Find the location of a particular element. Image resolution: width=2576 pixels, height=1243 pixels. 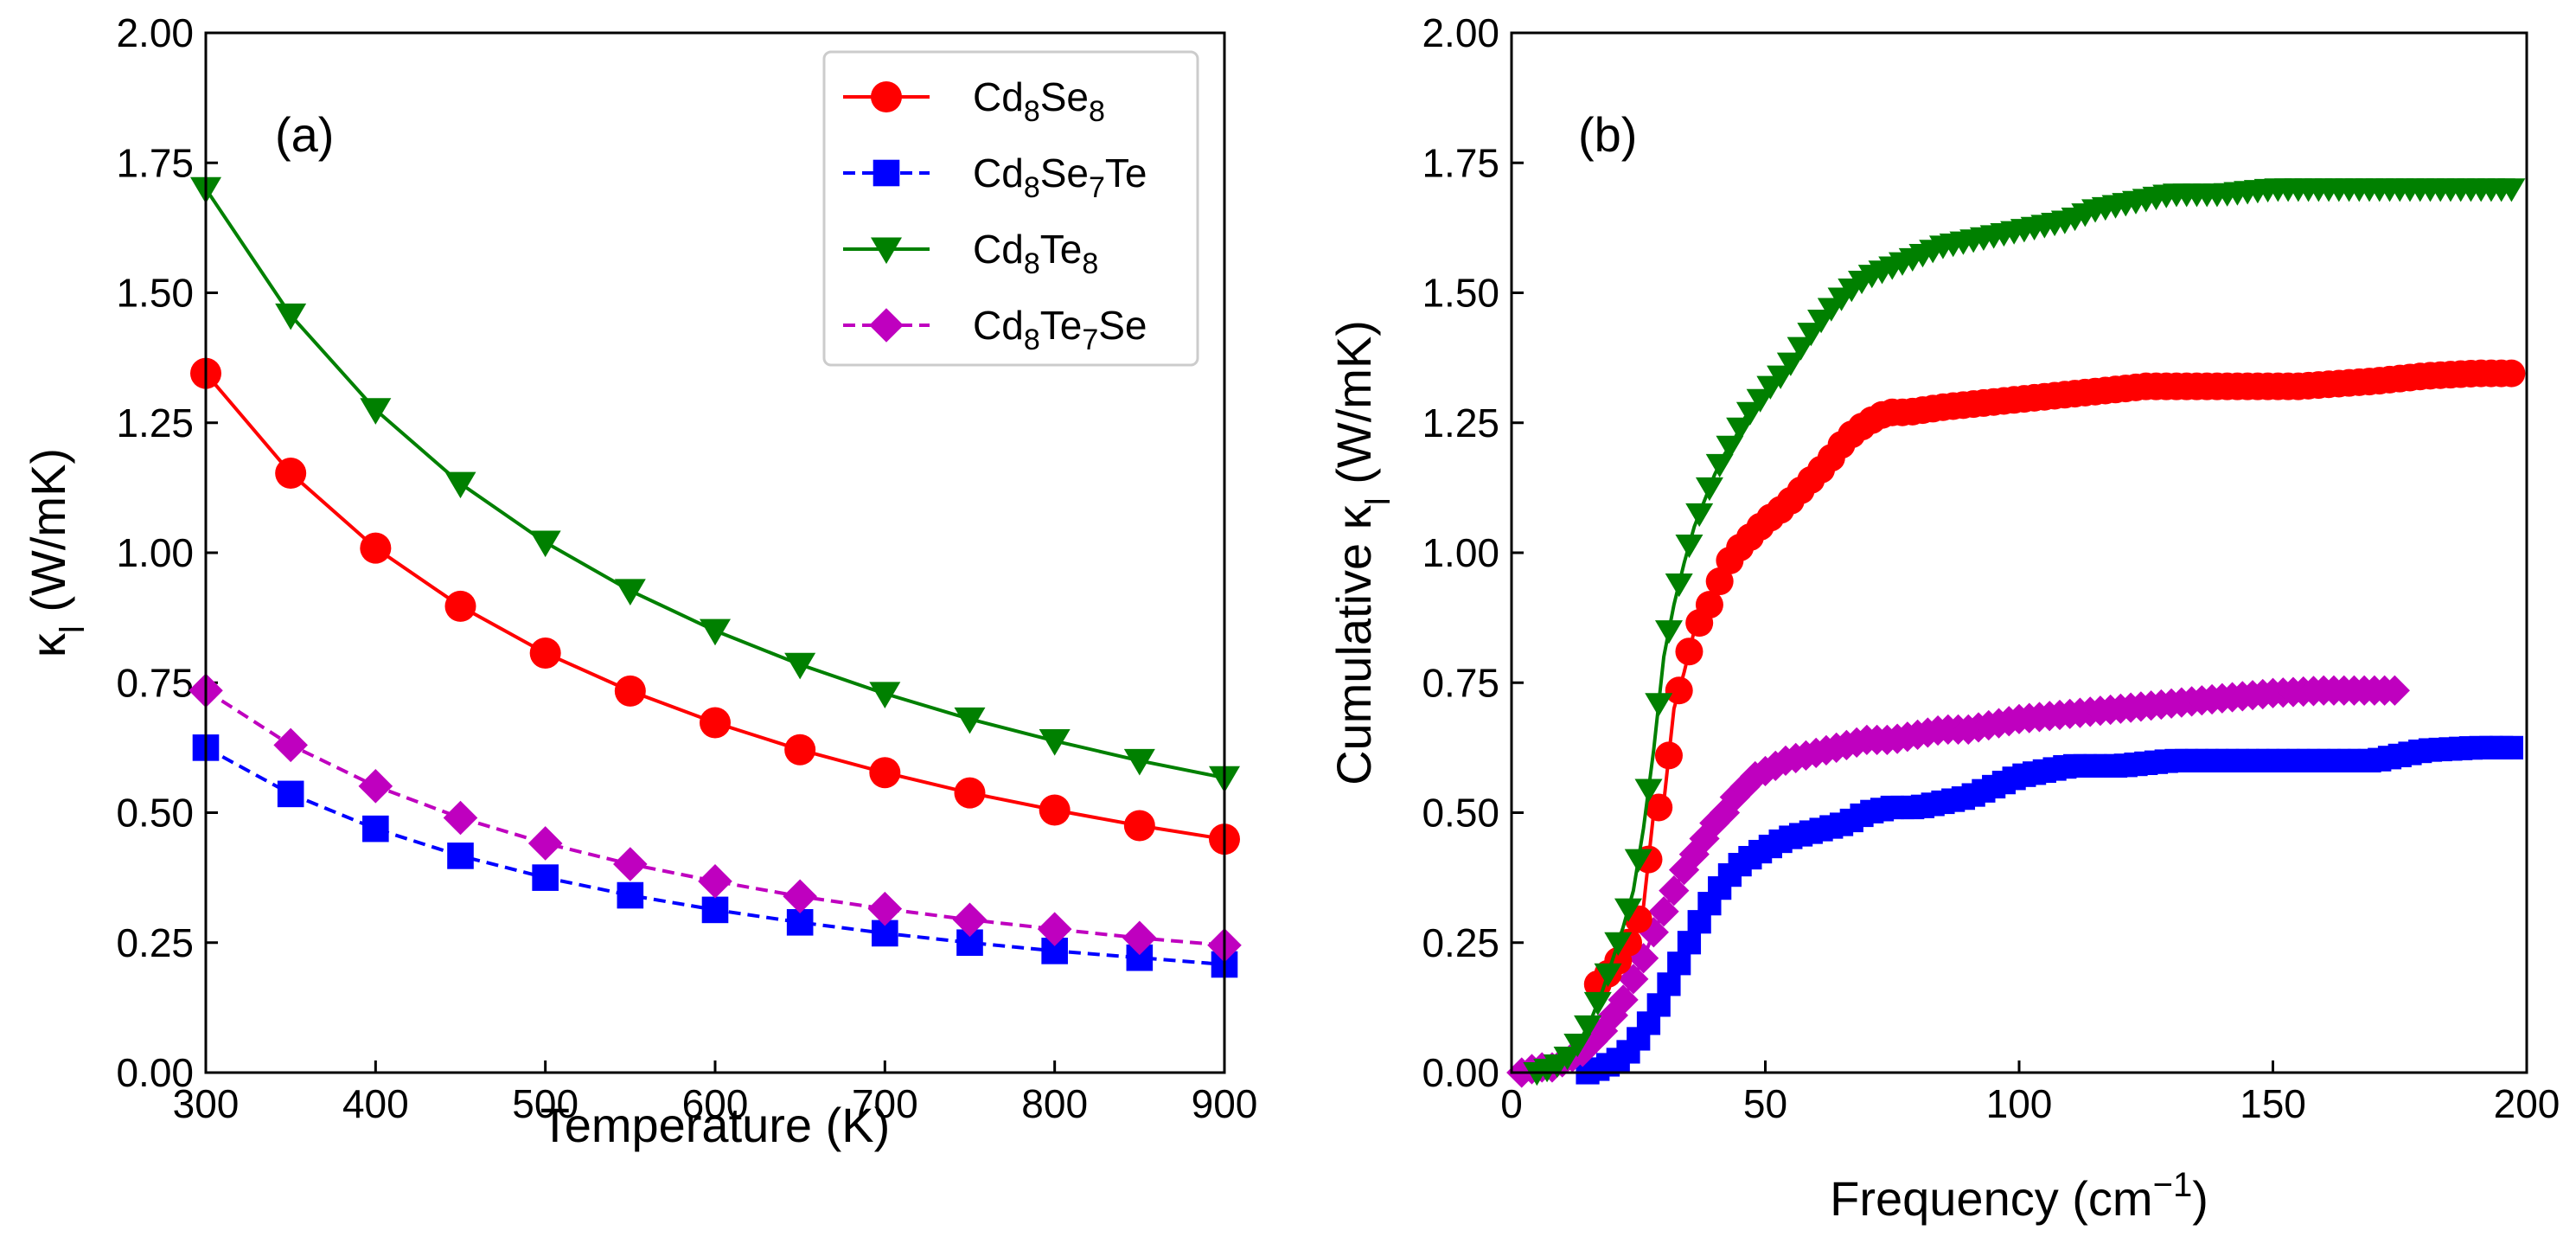

legend-label-Cd8Se8: Cd8Se8 is located at coordinates (1039, 101).